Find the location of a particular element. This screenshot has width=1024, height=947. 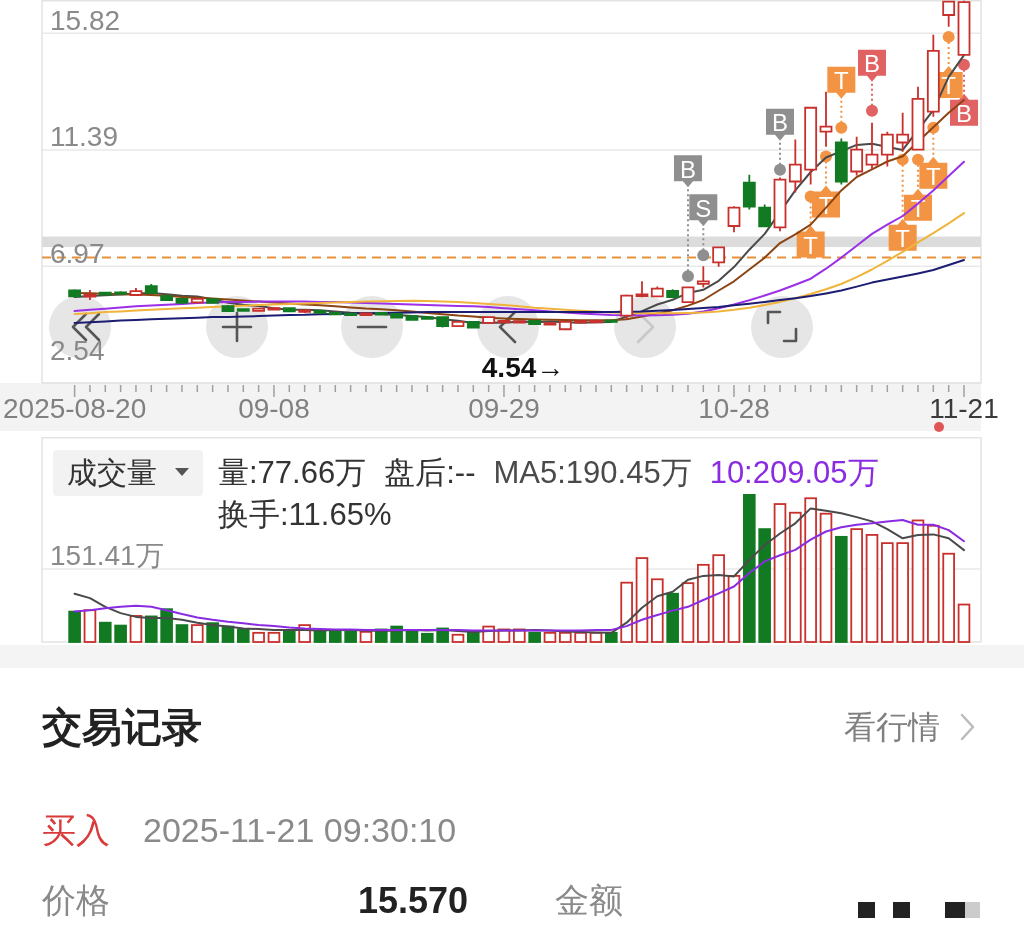

y-tick-label: 11.39 is located at coordinates (84, 137).